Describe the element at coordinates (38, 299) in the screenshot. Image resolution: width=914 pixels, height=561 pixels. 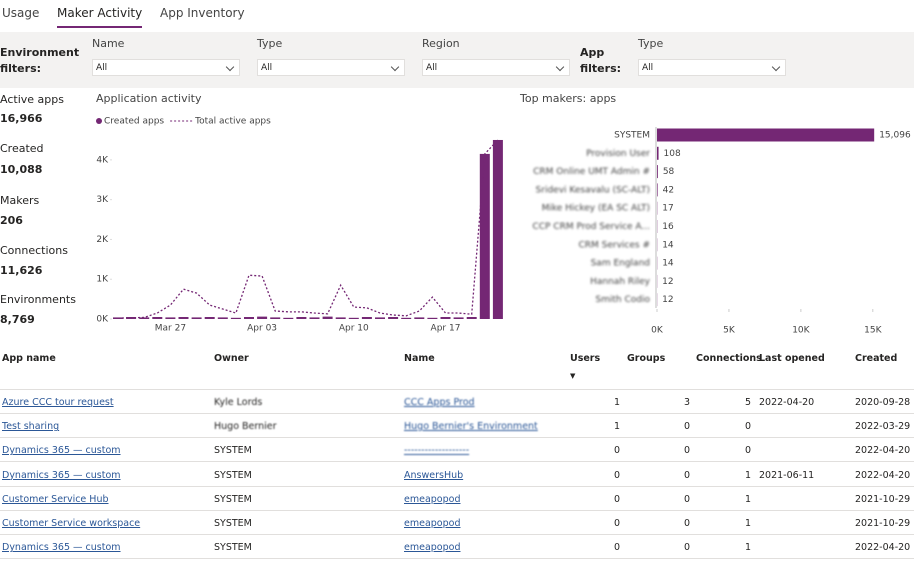
I see `kpi-label: Environments` at that location.